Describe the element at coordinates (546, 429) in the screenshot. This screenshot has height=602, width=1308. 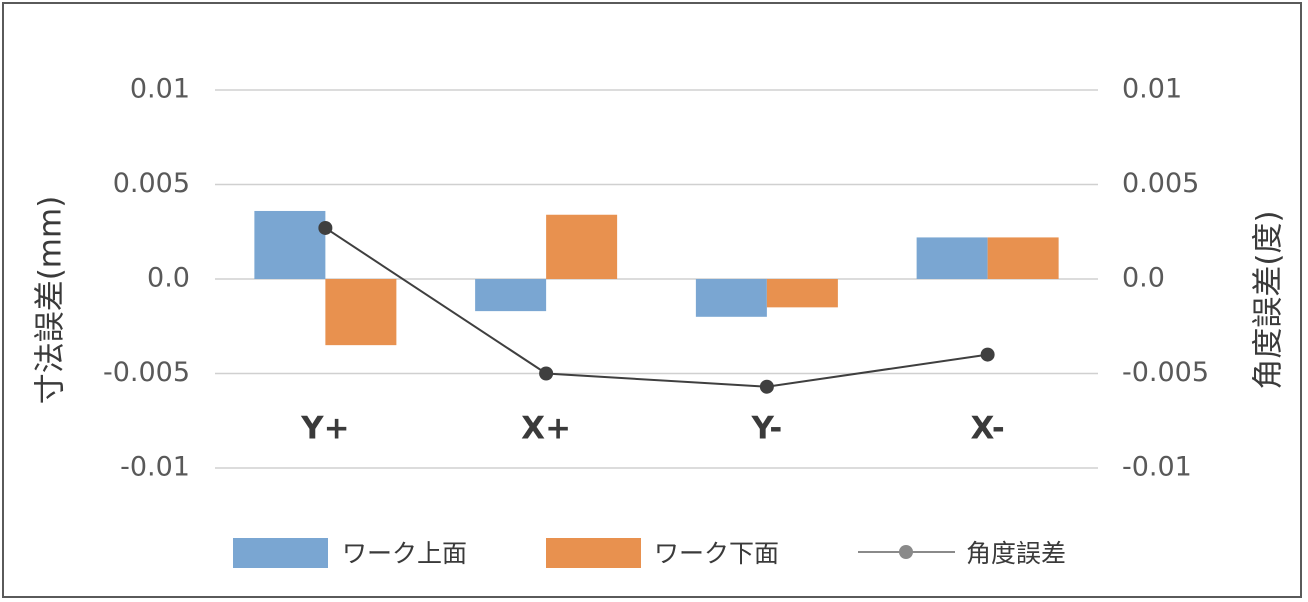
I see `x-tick-label: X+` at that location.